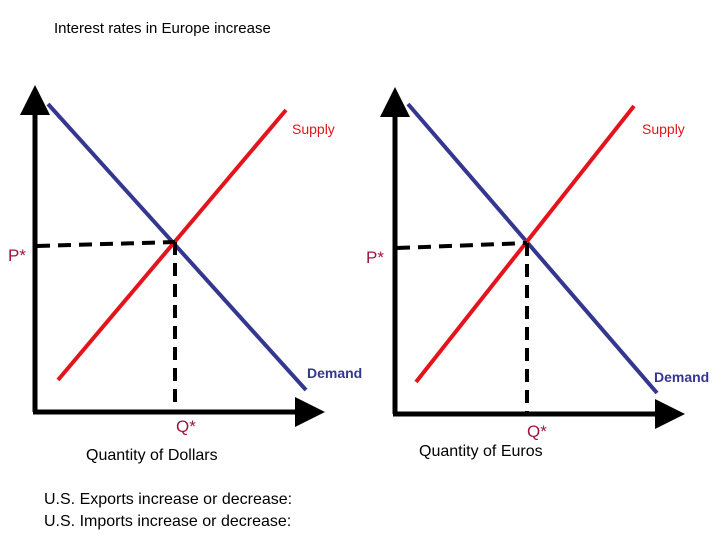  What do you see at coordinates (162, 28) in the screenshot?
I see `diagram-title: Interest rates in Europe increase` at bounding box center [162, 28].